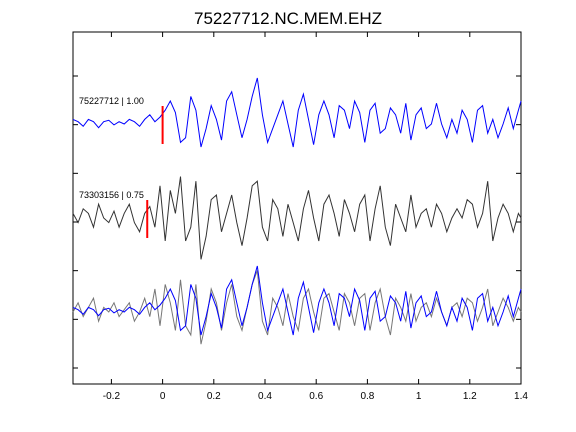 Image resolution: width=576 pixels, height=432 pixels. I want to click on x-tick-label: 0, so click(163, 396).